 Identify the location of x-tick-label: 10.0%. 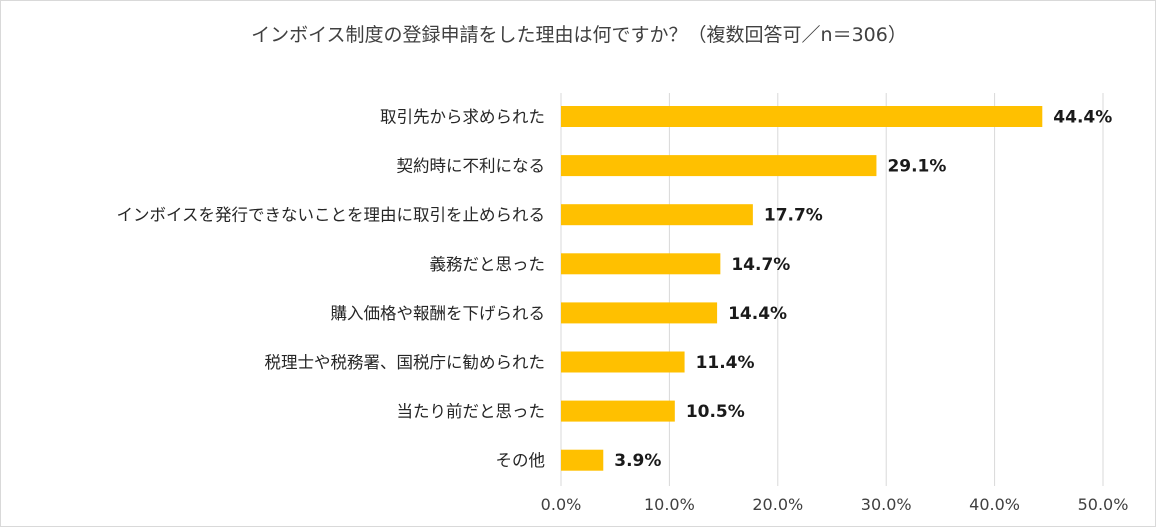
(669, 504).